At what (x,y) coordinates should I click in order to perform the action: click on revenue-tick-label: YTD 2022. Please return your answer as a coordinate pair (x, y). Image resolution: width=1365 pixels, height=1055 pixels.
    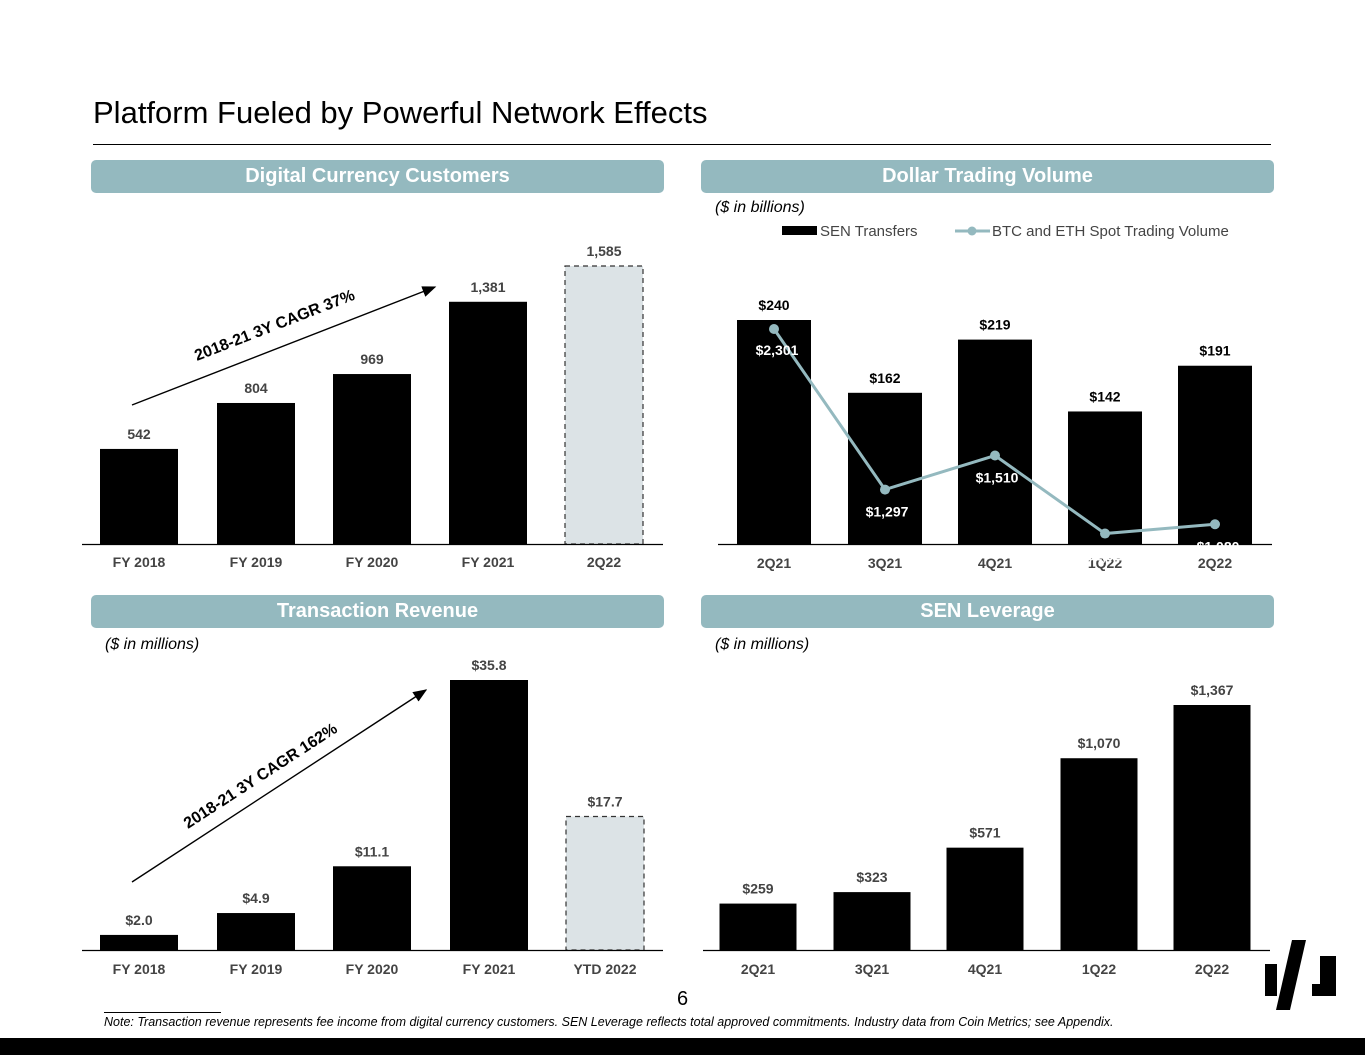
    Looking at the image, I should click on (604, 969).